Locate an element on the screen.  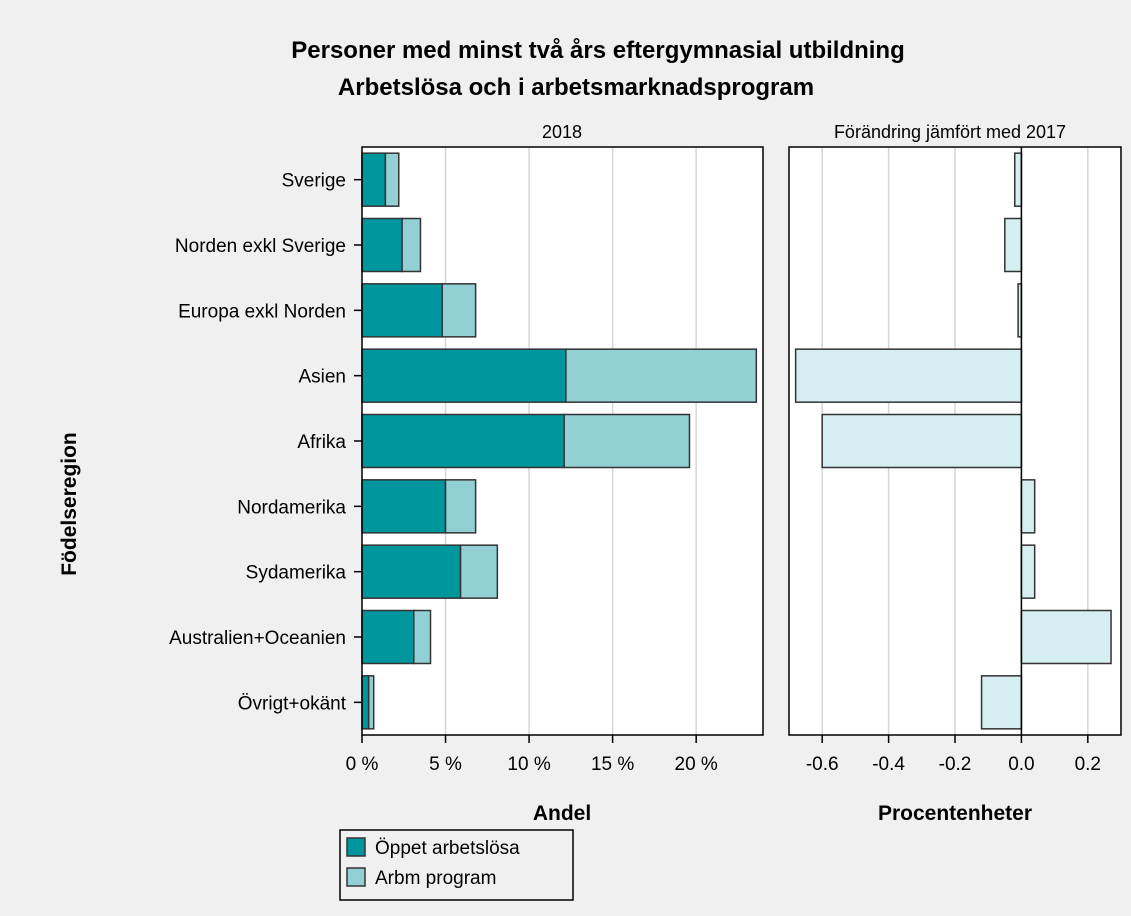
right-x-tick-label: -0.4 is located at coordinates (888, 764).